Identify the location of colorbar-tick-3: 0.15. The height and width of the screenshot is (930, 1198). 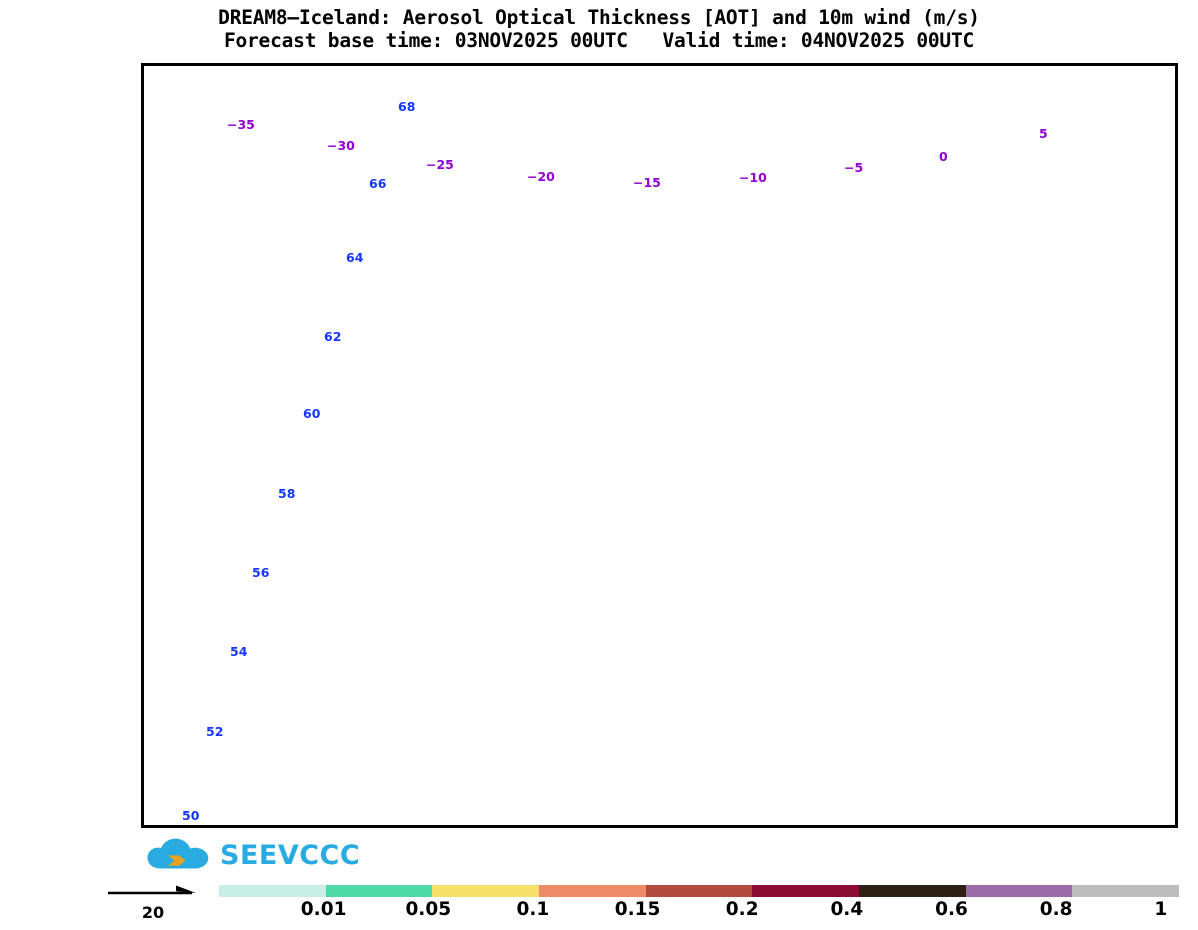
(637, 909).